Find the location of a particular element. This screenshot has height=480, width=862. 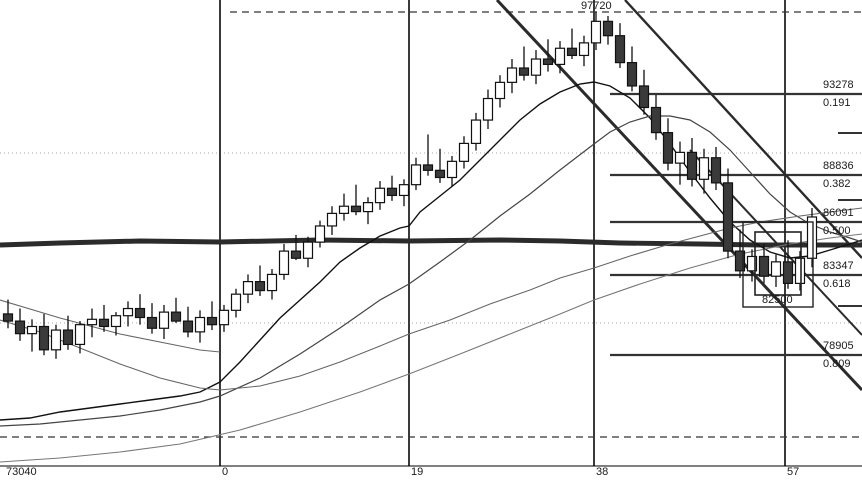

annotation-box is located at coordinates (778, 263).